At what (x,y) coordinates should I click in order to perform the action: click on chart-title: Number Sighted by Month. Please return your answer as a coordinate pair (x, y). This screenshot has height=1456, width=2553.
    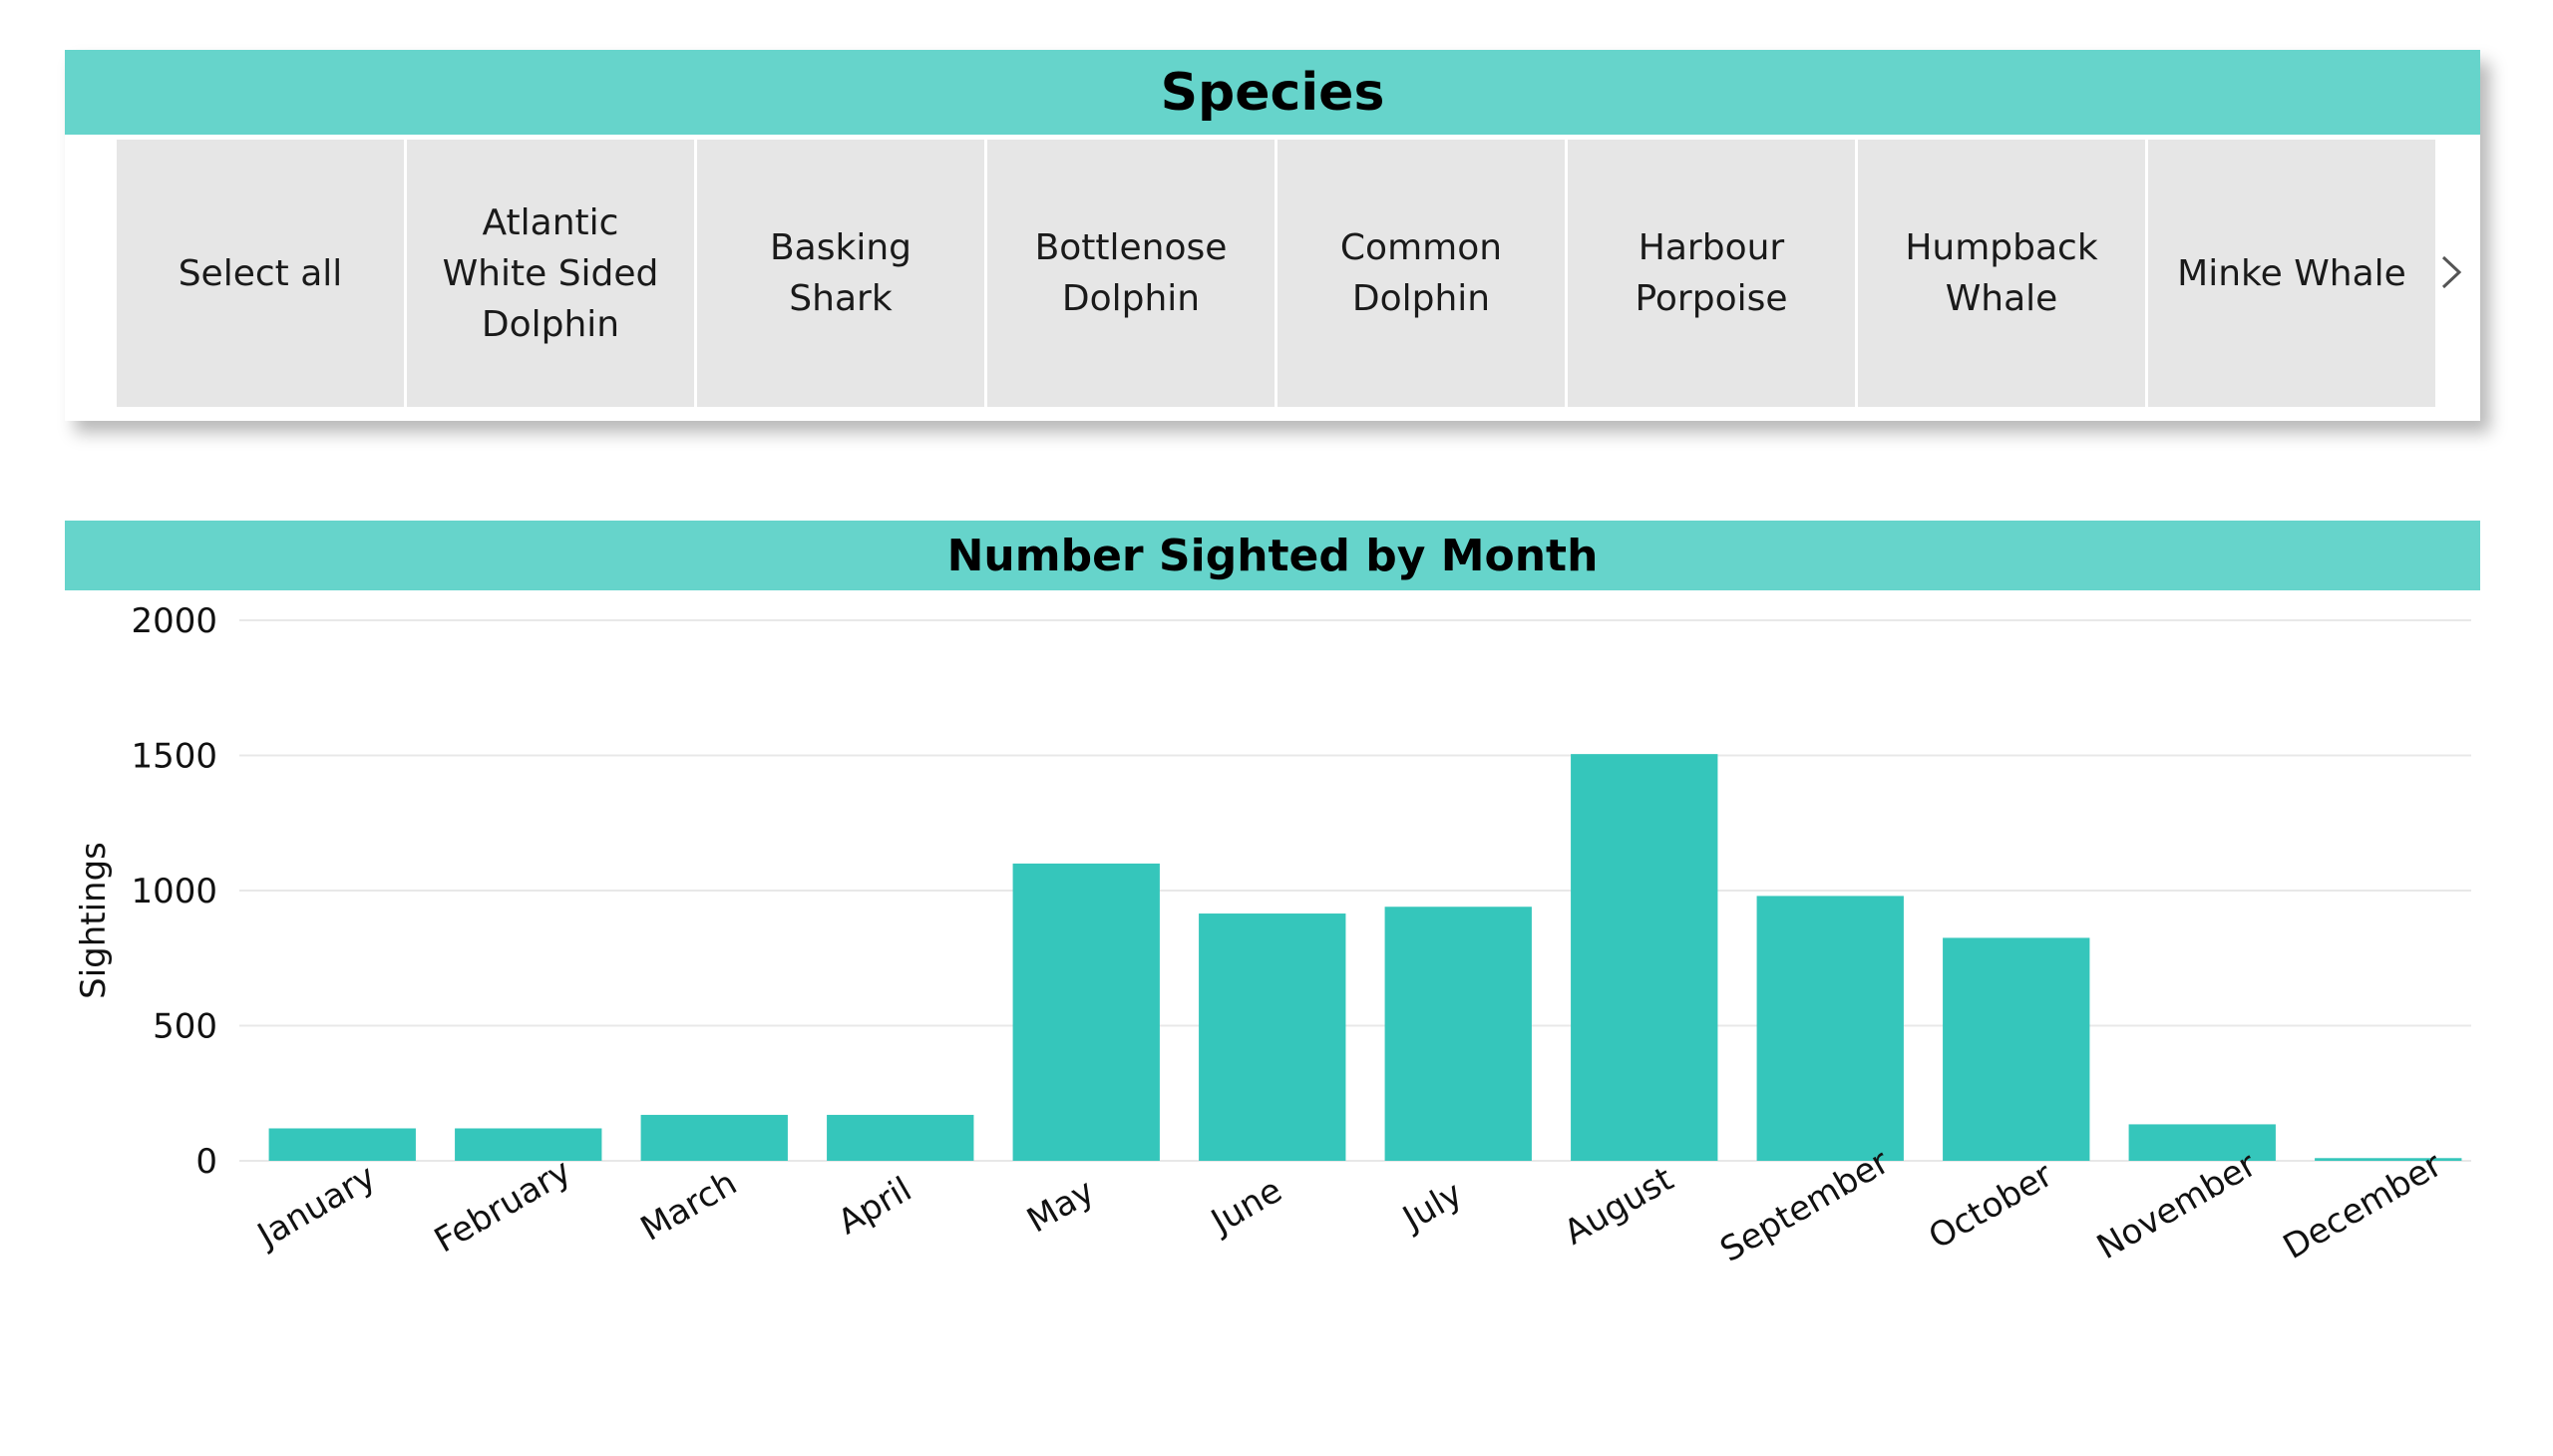
    Looking at the image, I should click on (1273, 555).